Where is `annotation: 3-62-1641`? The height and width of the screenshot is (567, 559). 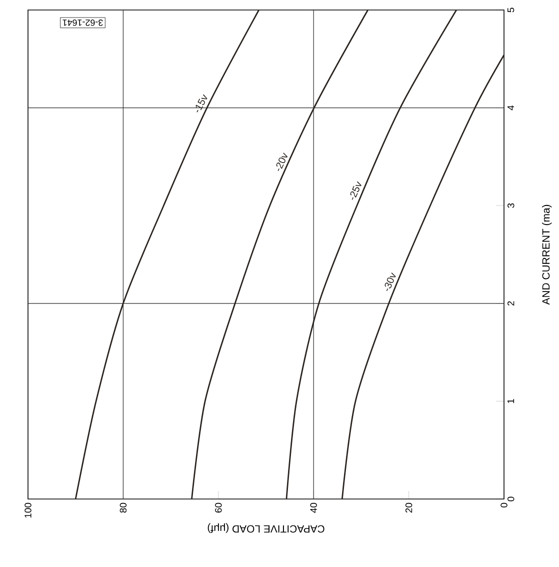
annotation: 3-62-1641 is located at coordinates (82, 23).